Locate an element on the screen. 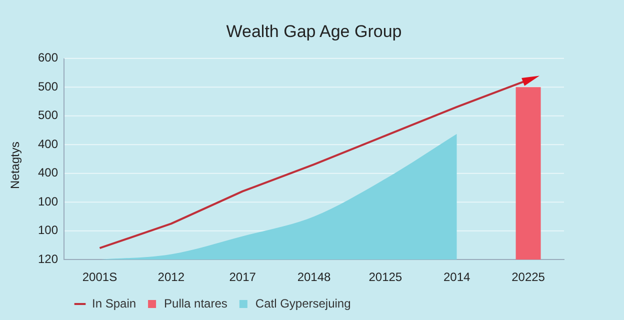  x-tick-label: 20225 is located at coordinates (529, 277).